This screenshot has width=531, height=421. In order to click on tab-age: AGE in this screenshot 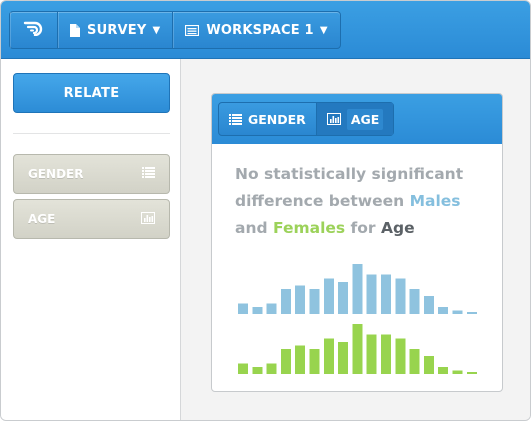, I will do `click(355, 119)`.